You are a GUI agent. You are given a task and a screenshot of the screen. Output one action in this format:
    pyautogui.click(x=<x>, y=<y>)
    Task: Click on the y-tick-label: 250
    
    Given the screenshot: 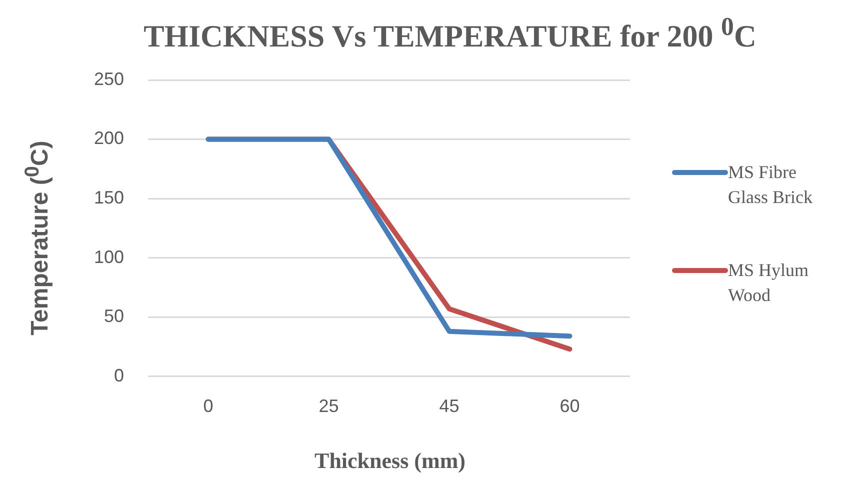 What is the action you would take?
    pyautogui.click(x=109, y=78)
    